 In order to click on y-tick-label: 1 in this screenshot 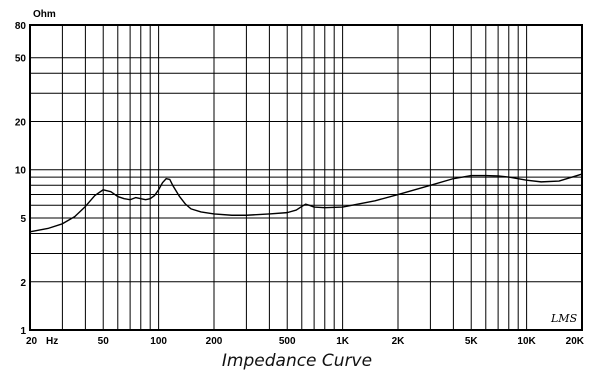, I will do `click(23, 331)`.